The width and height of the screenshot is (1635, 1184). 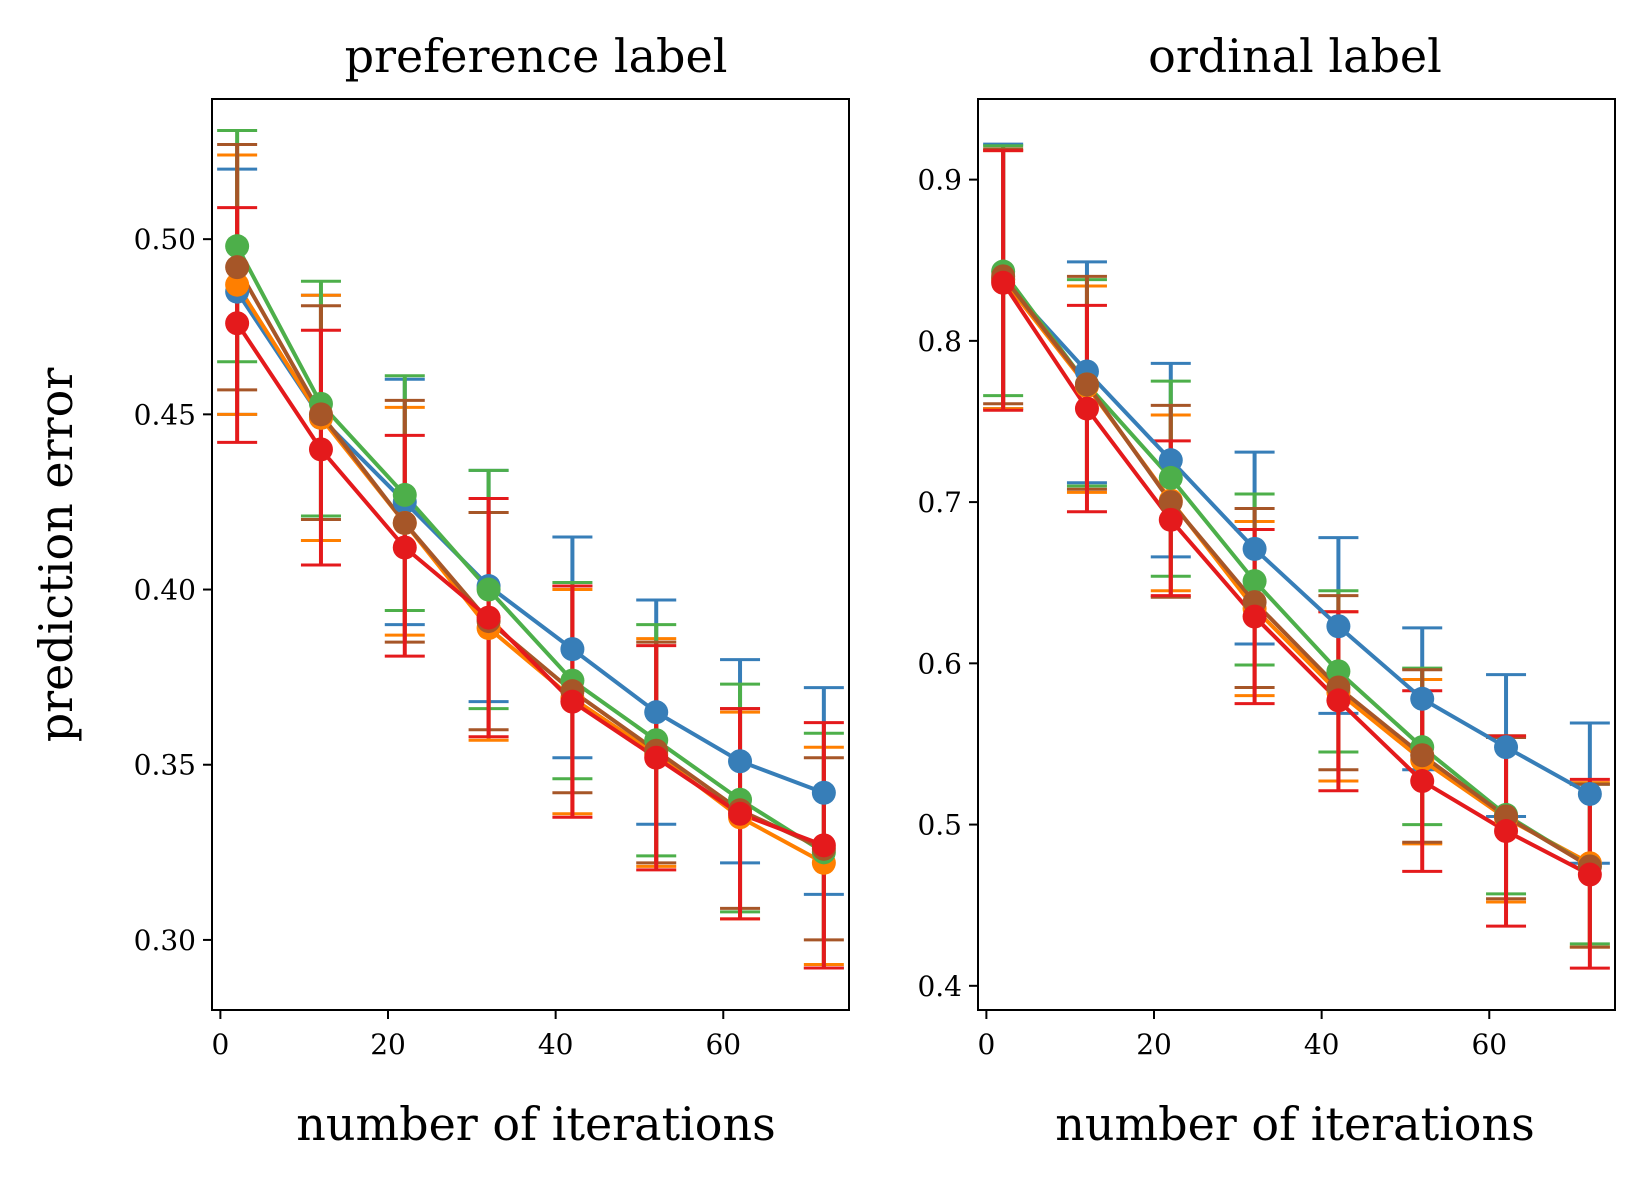 What do you see at coordinates (939, 341) in the screenshot?
I see `y-tick-label: 0.8` at bounding box center [939, 341].